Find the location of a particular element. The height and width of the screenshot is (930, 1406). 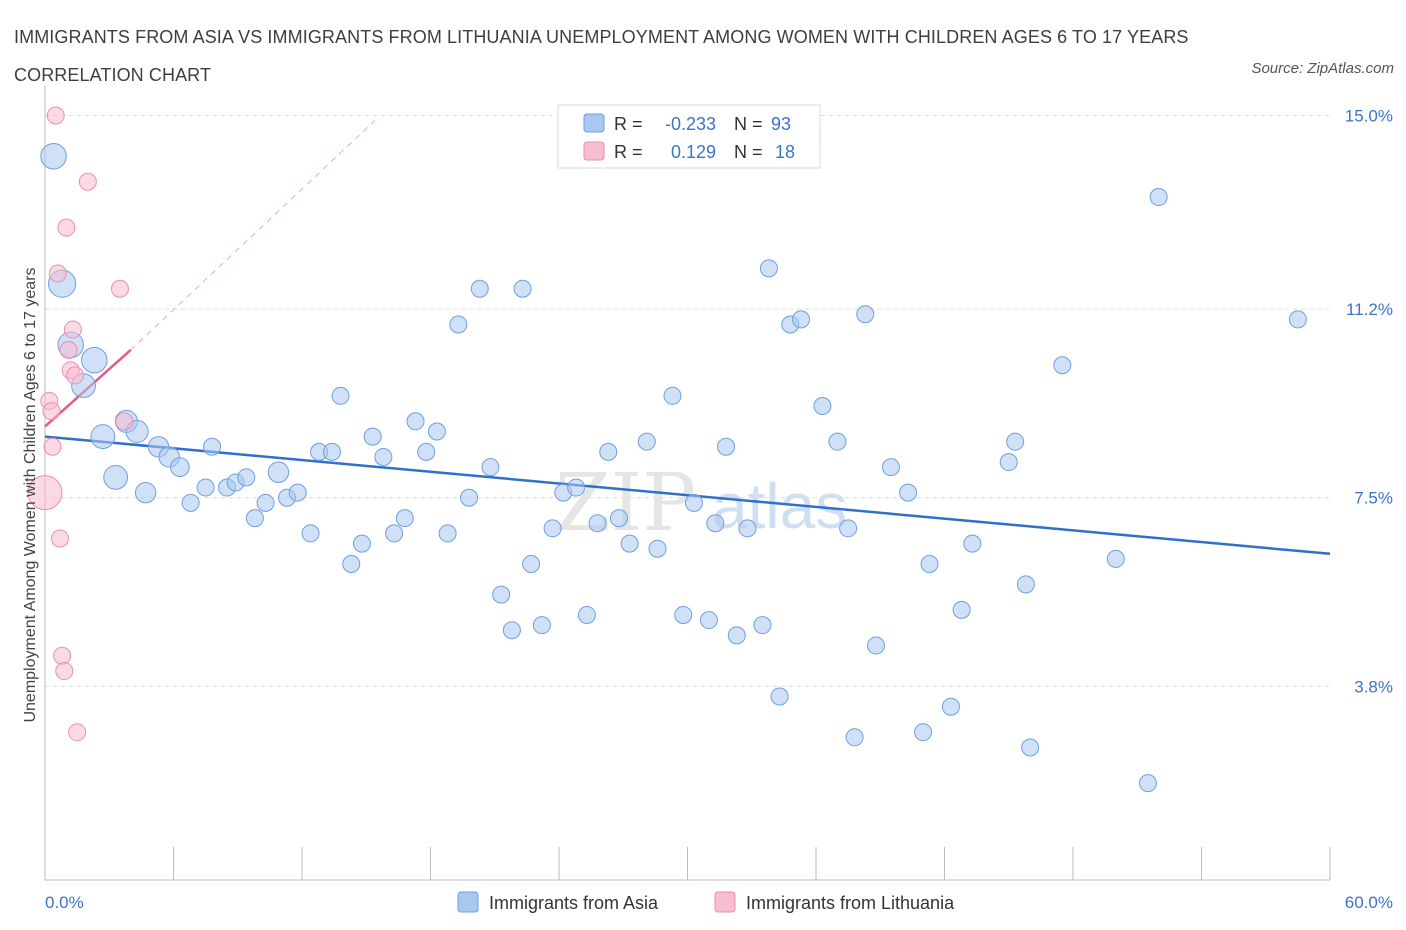

x-tick-label: 0.0% is located at coordinates (64, 902).